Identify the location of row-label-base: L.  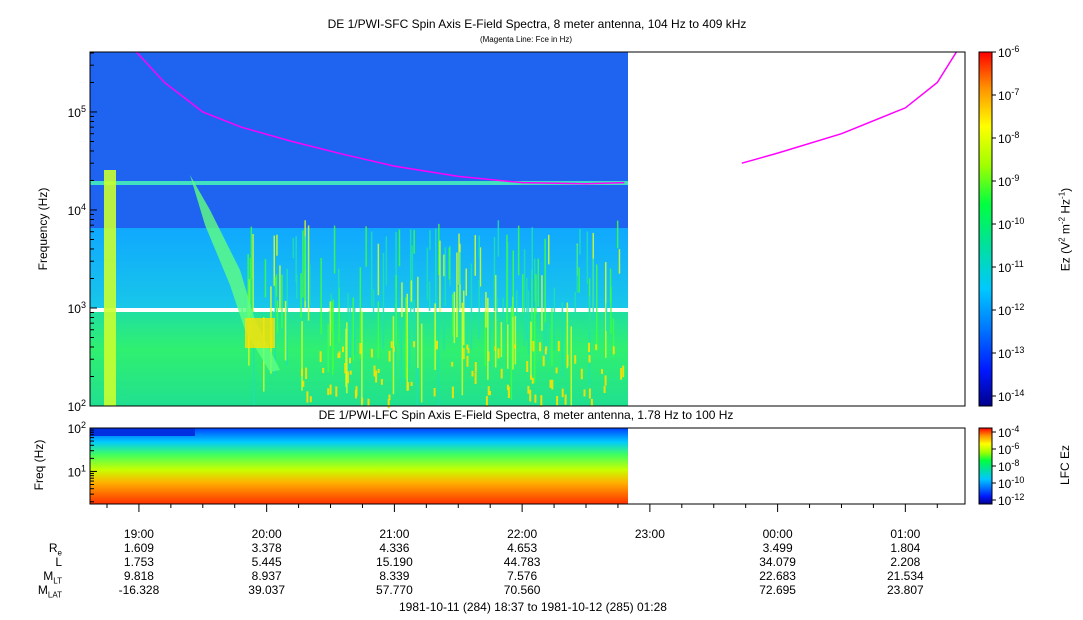
(58, 562).